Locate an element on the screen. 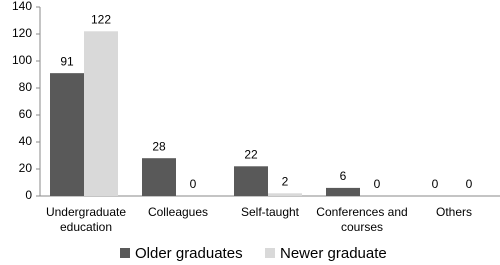  y-tick-label: 0 is located at coordinates (28, 195).